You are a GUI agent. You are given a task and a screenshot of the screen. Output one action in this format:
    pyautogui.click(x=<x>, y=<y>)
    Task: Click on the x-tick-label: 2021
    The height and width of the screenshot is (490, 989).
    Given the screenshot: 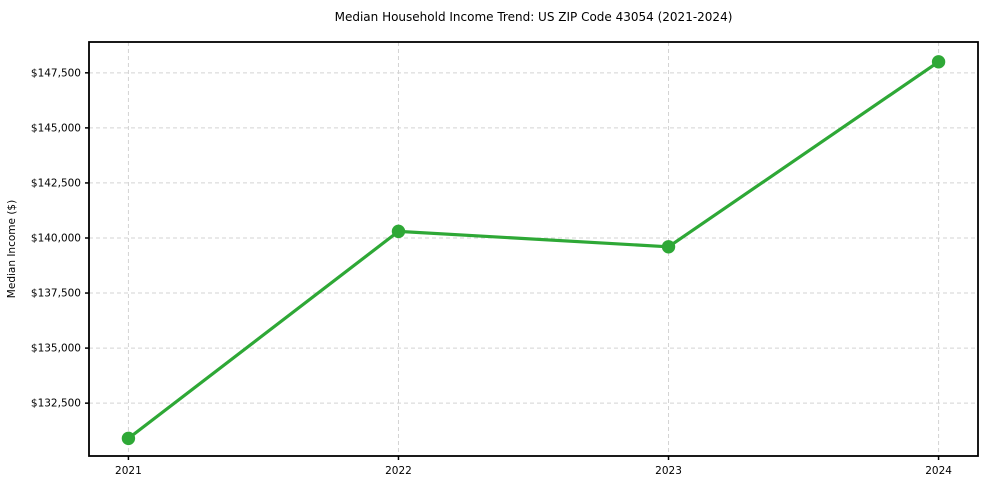 What is the action you would take?
    pyautogui.click(x=128, y=471)
    